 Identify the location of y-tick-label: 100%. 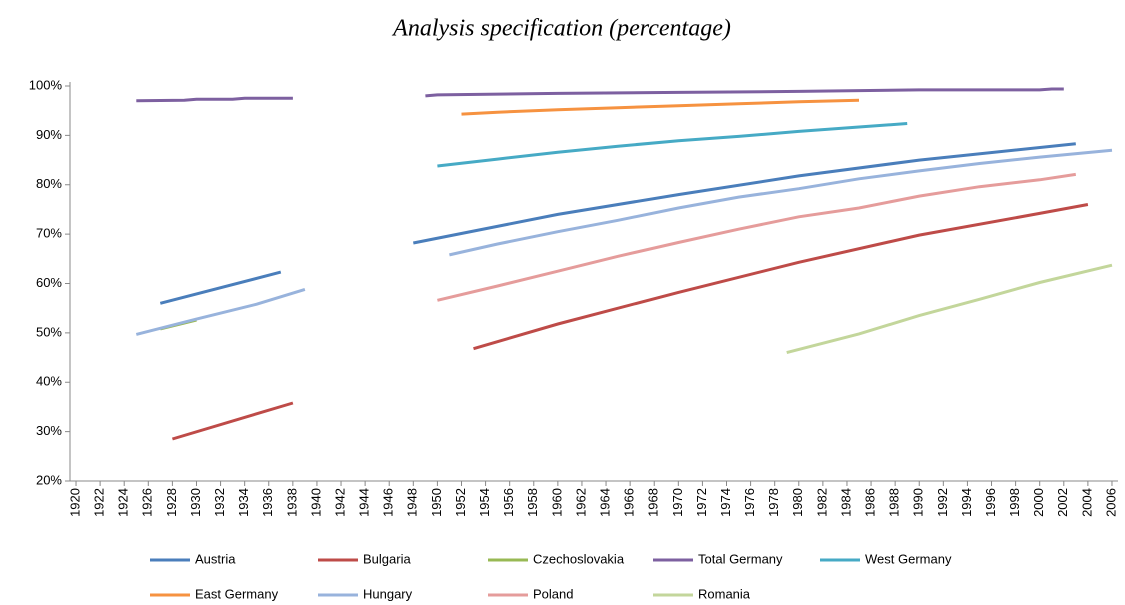
(46, 84).